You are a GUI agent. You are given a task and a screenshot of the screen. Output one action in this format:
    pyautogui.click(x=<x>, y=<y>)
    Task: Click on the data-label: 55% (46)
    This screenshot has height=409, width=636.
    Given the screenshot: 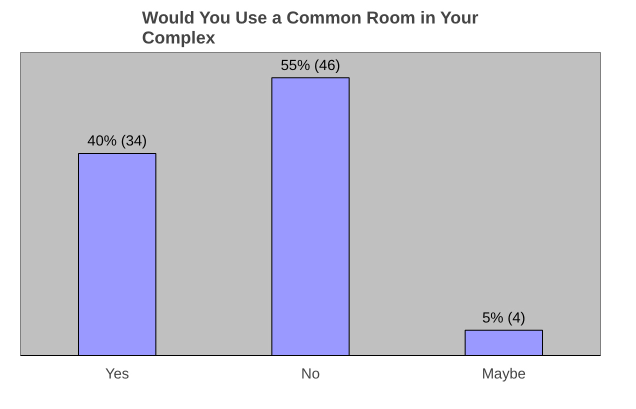 What is the action you would take?
    pyautogui.click(x=310, y=66)
    